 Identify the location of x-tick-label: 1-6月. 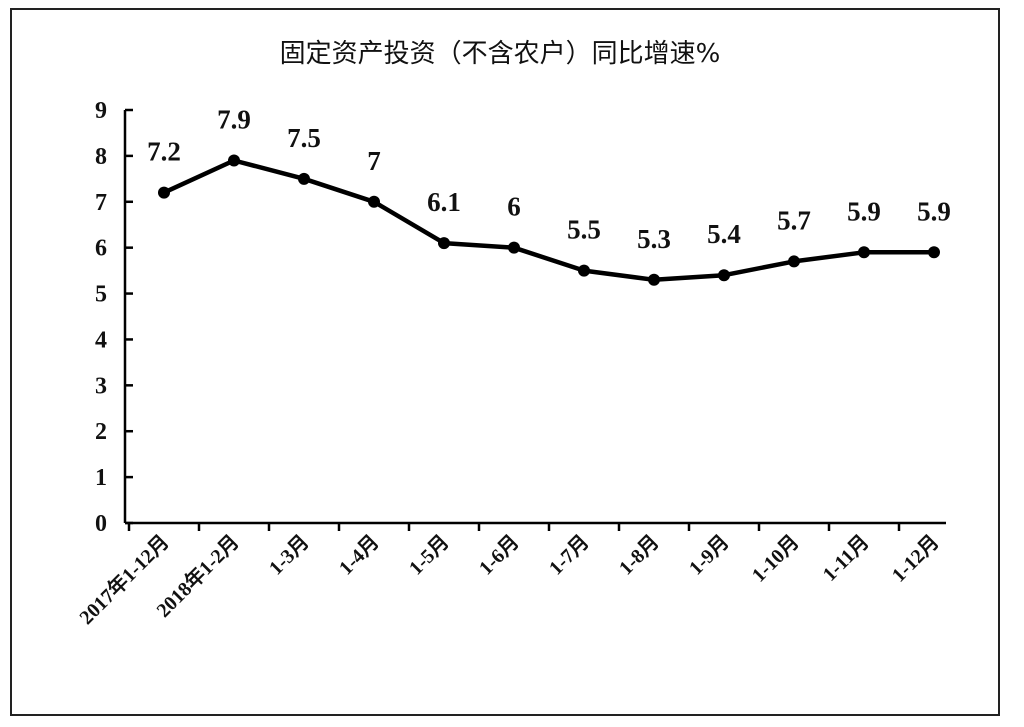
(499, 555).